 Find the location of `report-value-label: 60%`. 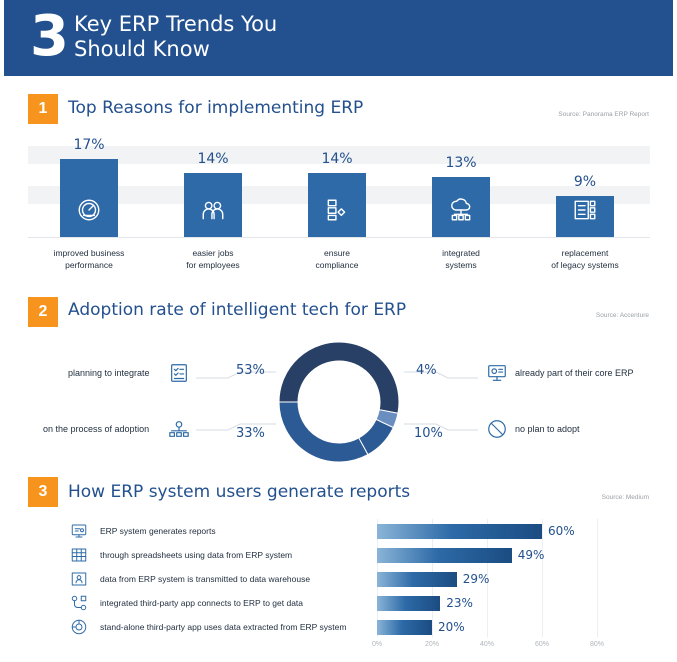

report-value-label: 60% is located at coordinates (561, 531).